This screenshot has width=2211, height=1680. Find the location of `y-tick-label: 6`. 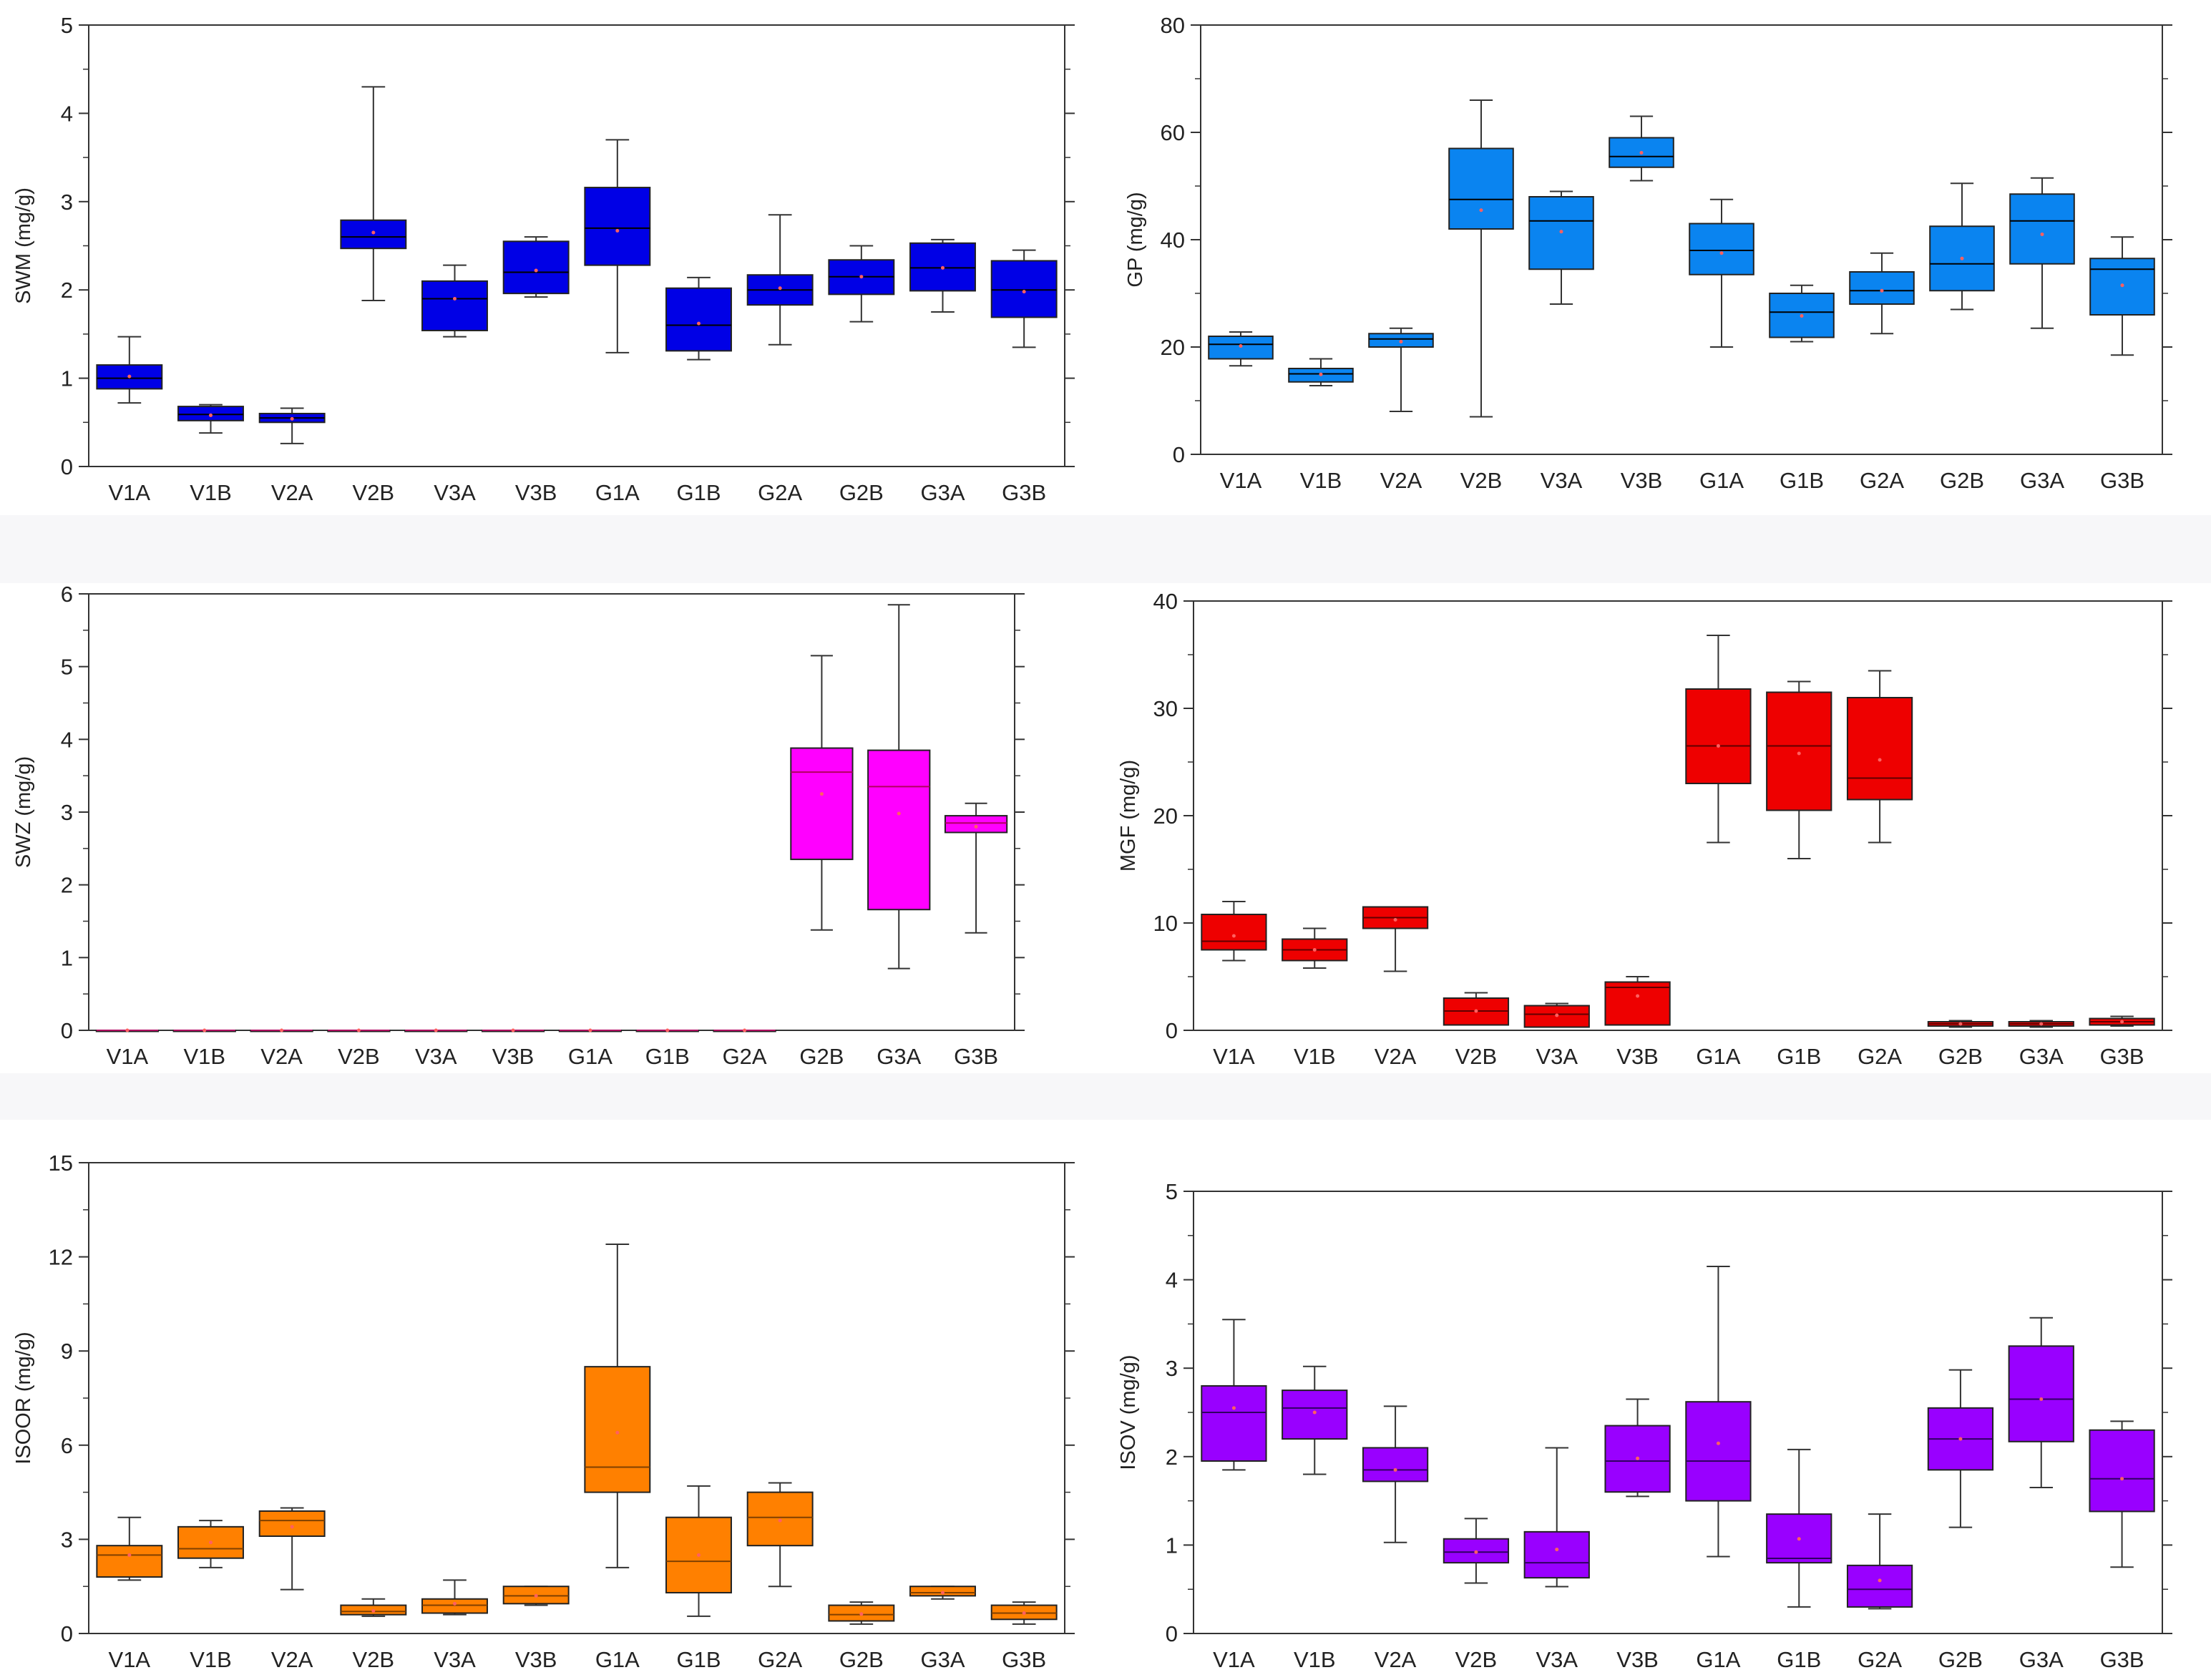

y-tick-label: 6 is located at coordinates (67, 594).